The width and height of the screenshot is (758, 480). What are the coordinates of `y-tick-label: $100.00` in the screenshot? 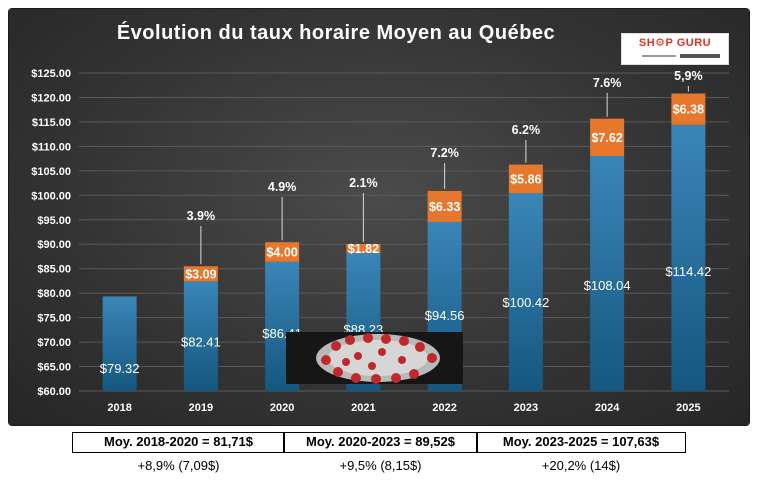 It's located at (51, 196).